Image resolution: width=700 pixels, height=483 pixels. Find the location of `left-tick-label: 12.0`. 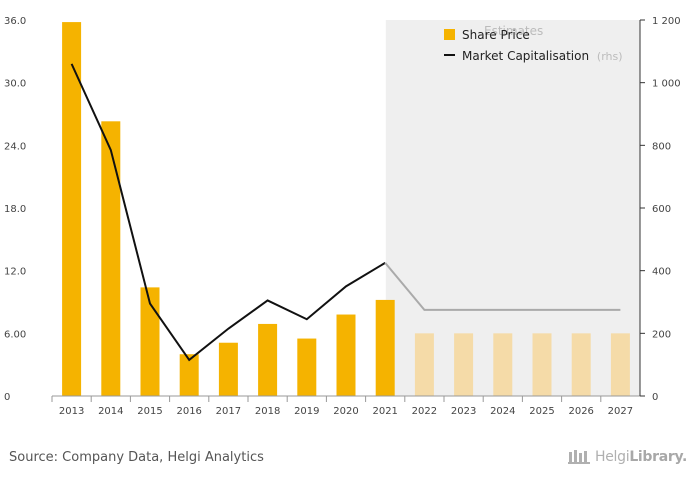

left-tick-label: 12.0 is located at coordinates (15, 272).